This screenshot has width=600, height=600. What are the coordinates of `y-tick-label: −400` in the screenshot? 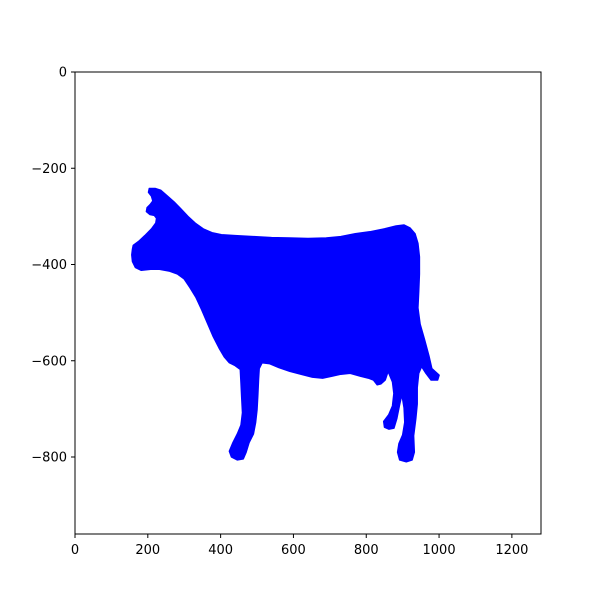 It's located at (49, 265).